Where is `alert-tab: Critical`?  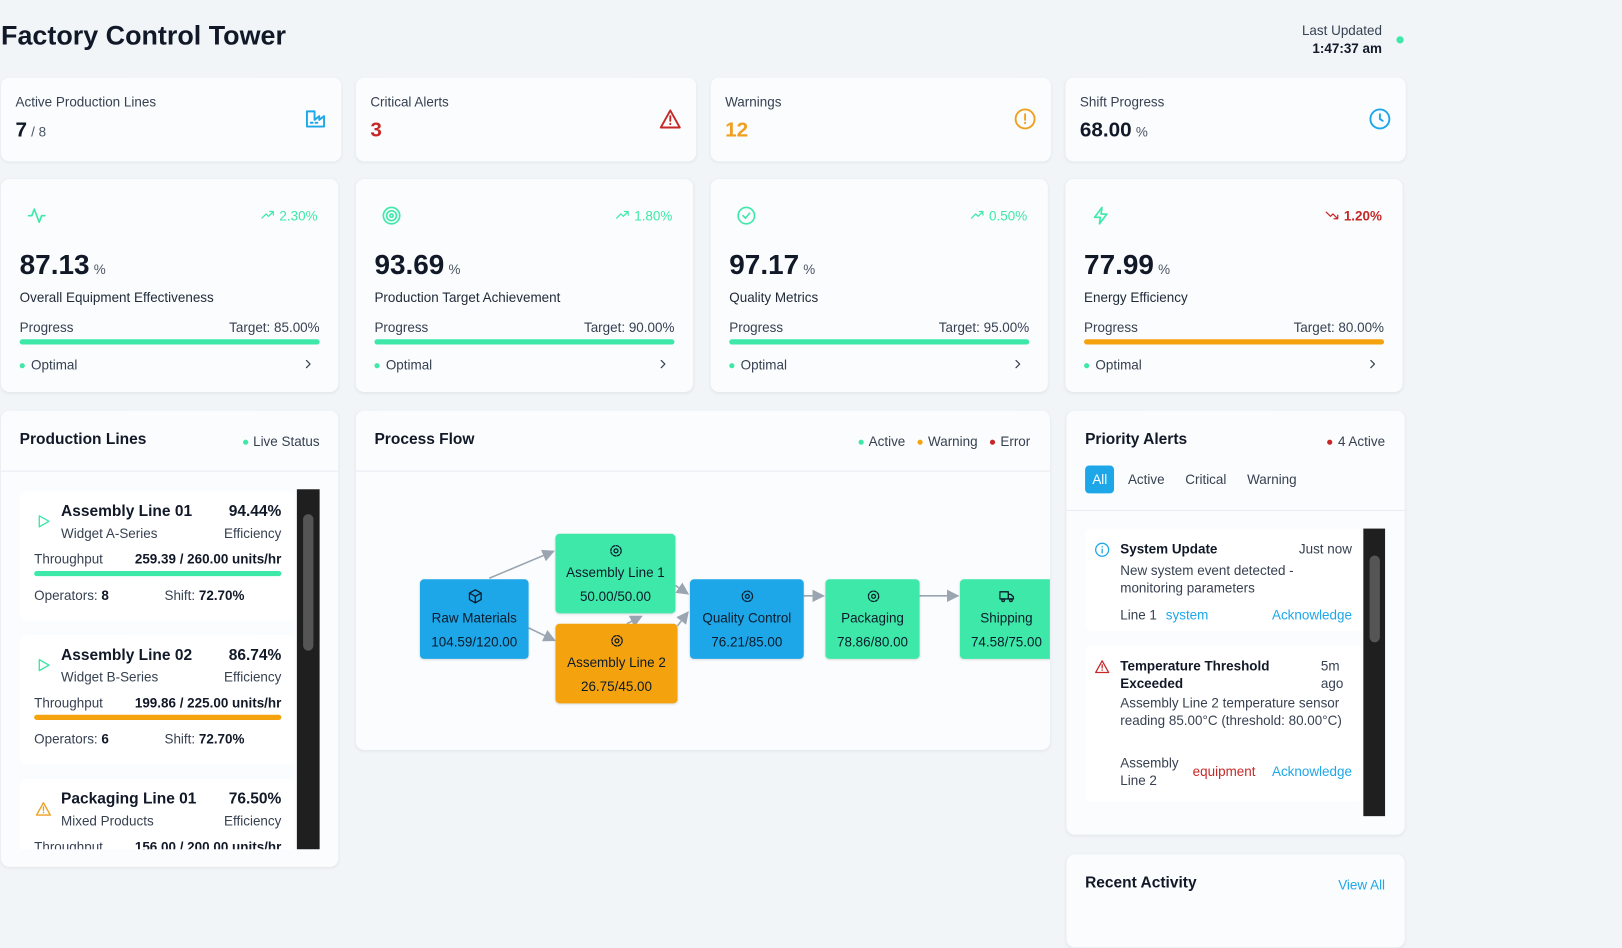
alert-tab: Critical is located at coordinates (1206, 479).